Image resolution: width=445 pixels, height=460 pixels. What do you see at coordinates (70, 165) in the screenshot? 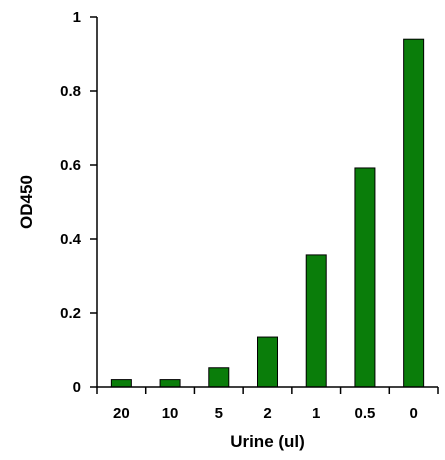
I see `y-tick-label: 0.6` at bounding box center [70, 165].